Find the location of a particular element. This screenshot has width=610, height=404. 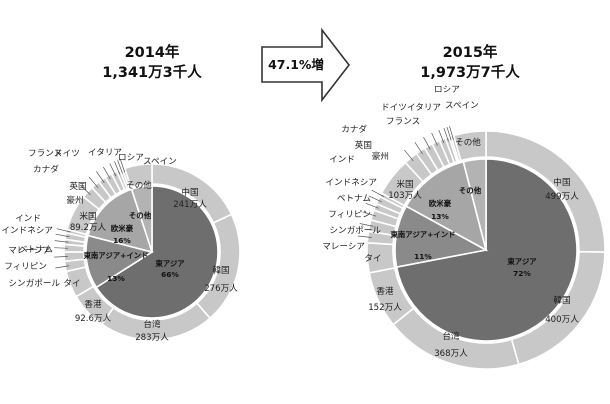

growth-label: 47.1%増 is located at coordinates (296, 64).